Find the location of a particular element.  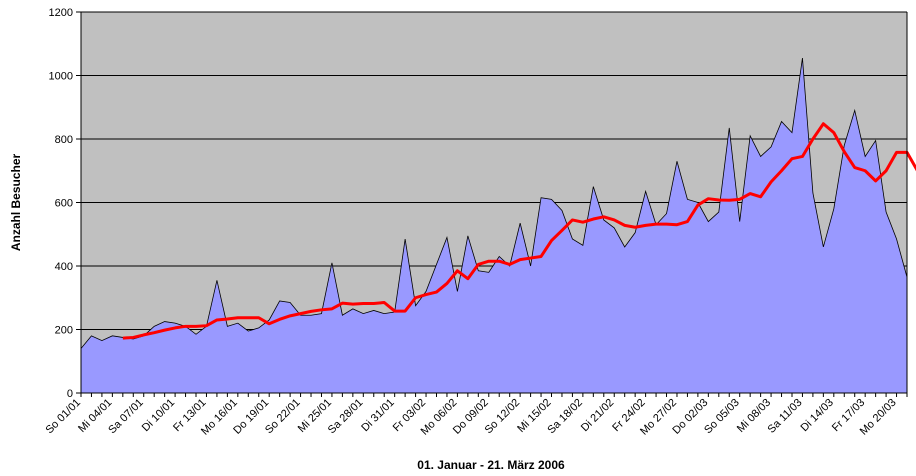

y-tick-labels: 0 200 400 600 800 1000 1200 is located at coordinates (61, 203).